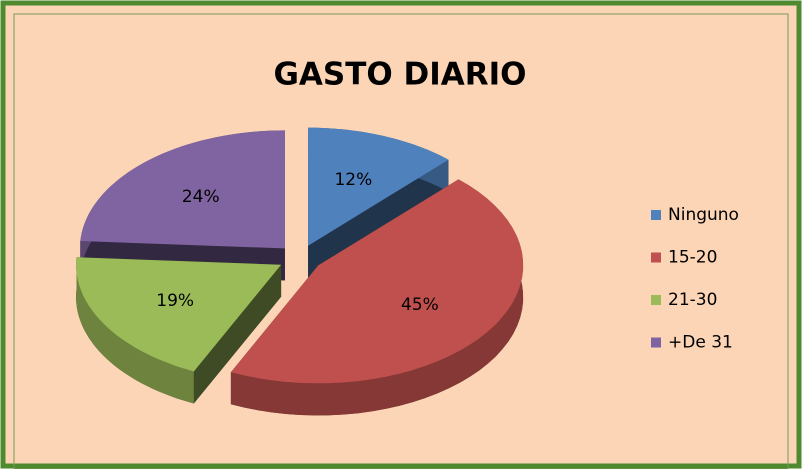  I want to click on data-label: 24%, so click(201, 197).